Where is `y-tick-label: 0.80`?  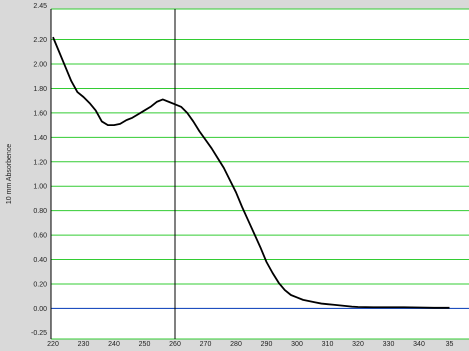
y-tick-label: 0.80 is located at coordinates (40, 211).